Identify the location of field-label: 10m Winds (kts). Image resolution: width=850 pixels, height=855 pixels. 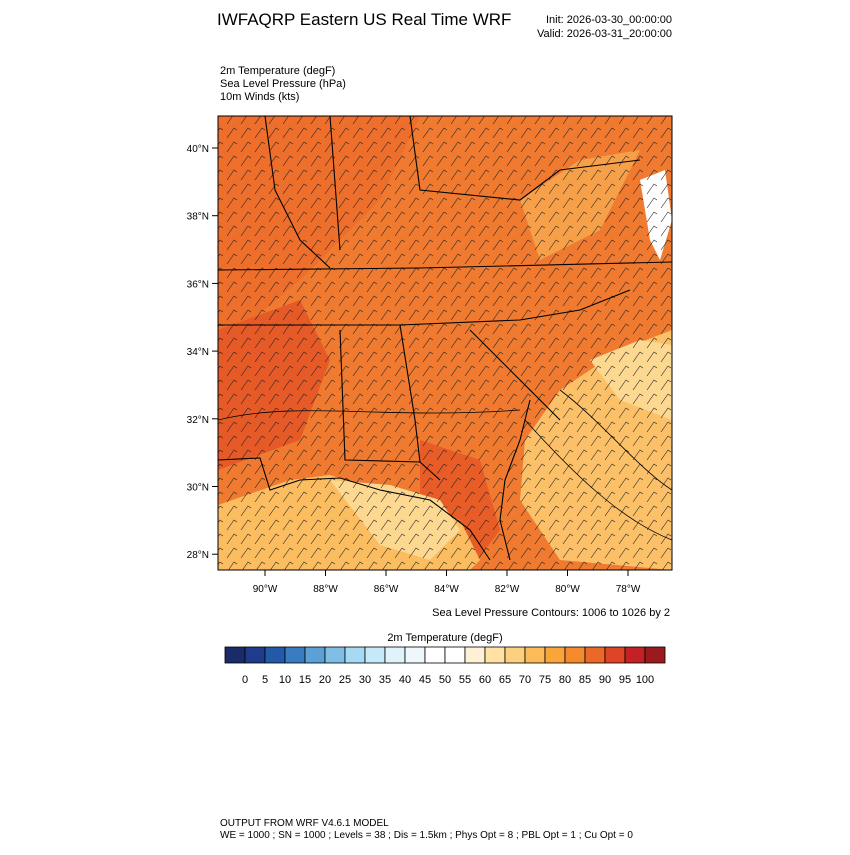
(259, 97).